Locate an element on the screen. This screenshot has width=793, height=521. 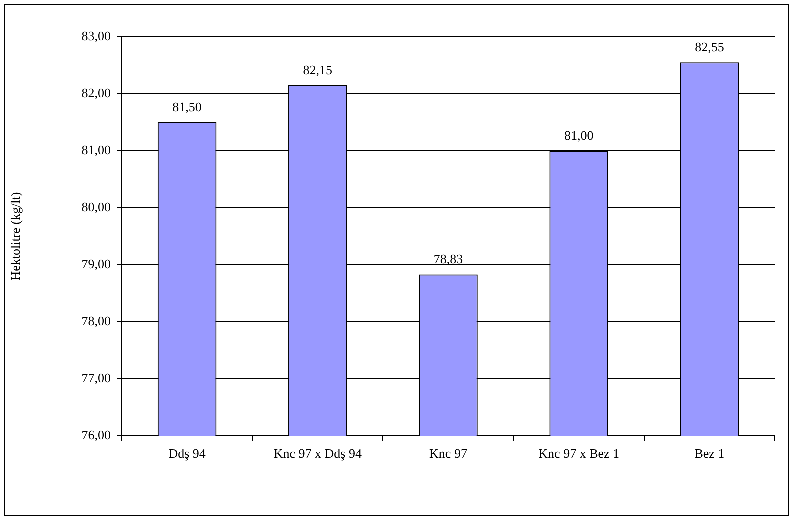
x-tick-label: Knc 97 is located at coordinates (449, 454).